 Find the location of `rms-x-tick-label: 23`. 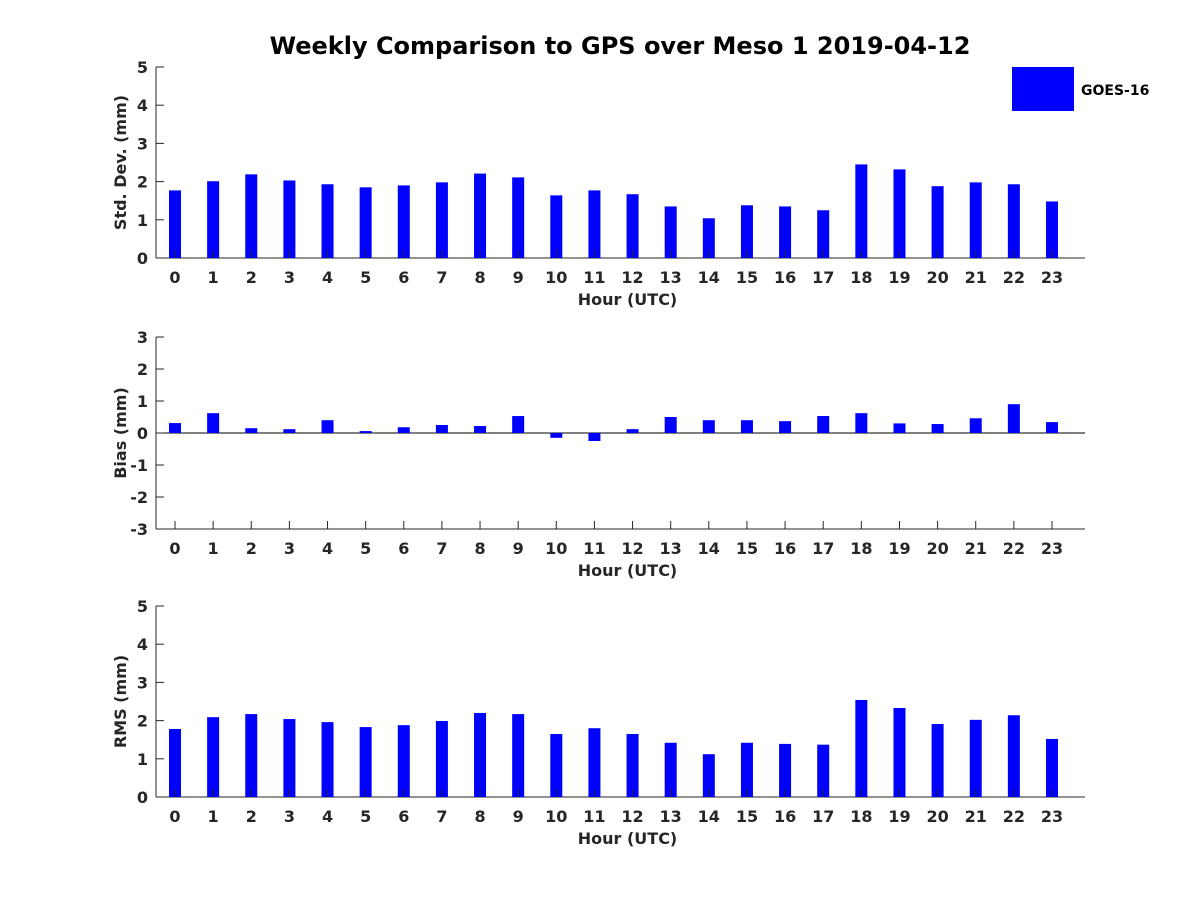

rms-x-tick-label: 23 is located at coordinates (1052, 816).